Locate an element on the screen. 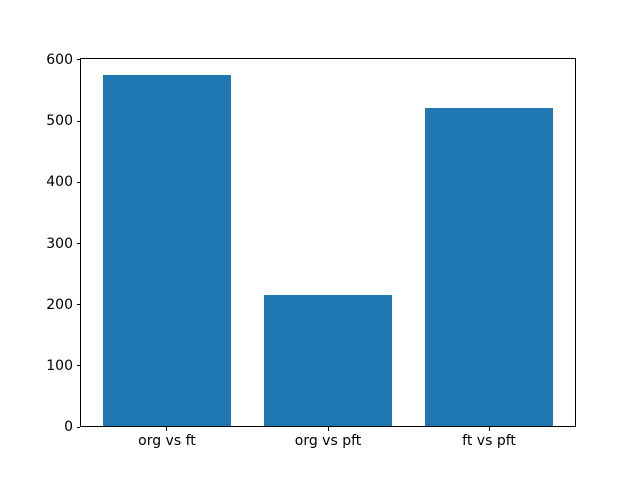  y-tick-label: 0 is located at coordinates (68, 427).